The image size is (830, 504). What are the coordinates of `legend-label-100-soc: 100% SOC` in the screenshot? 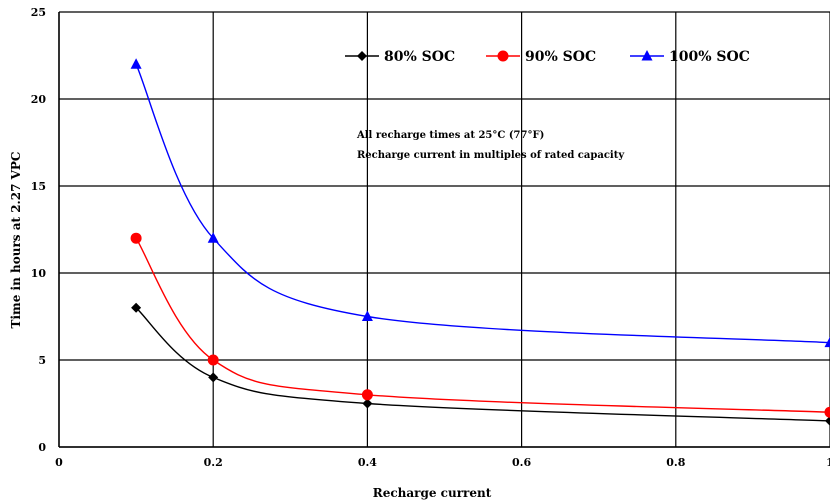 It's located at (709, 57).